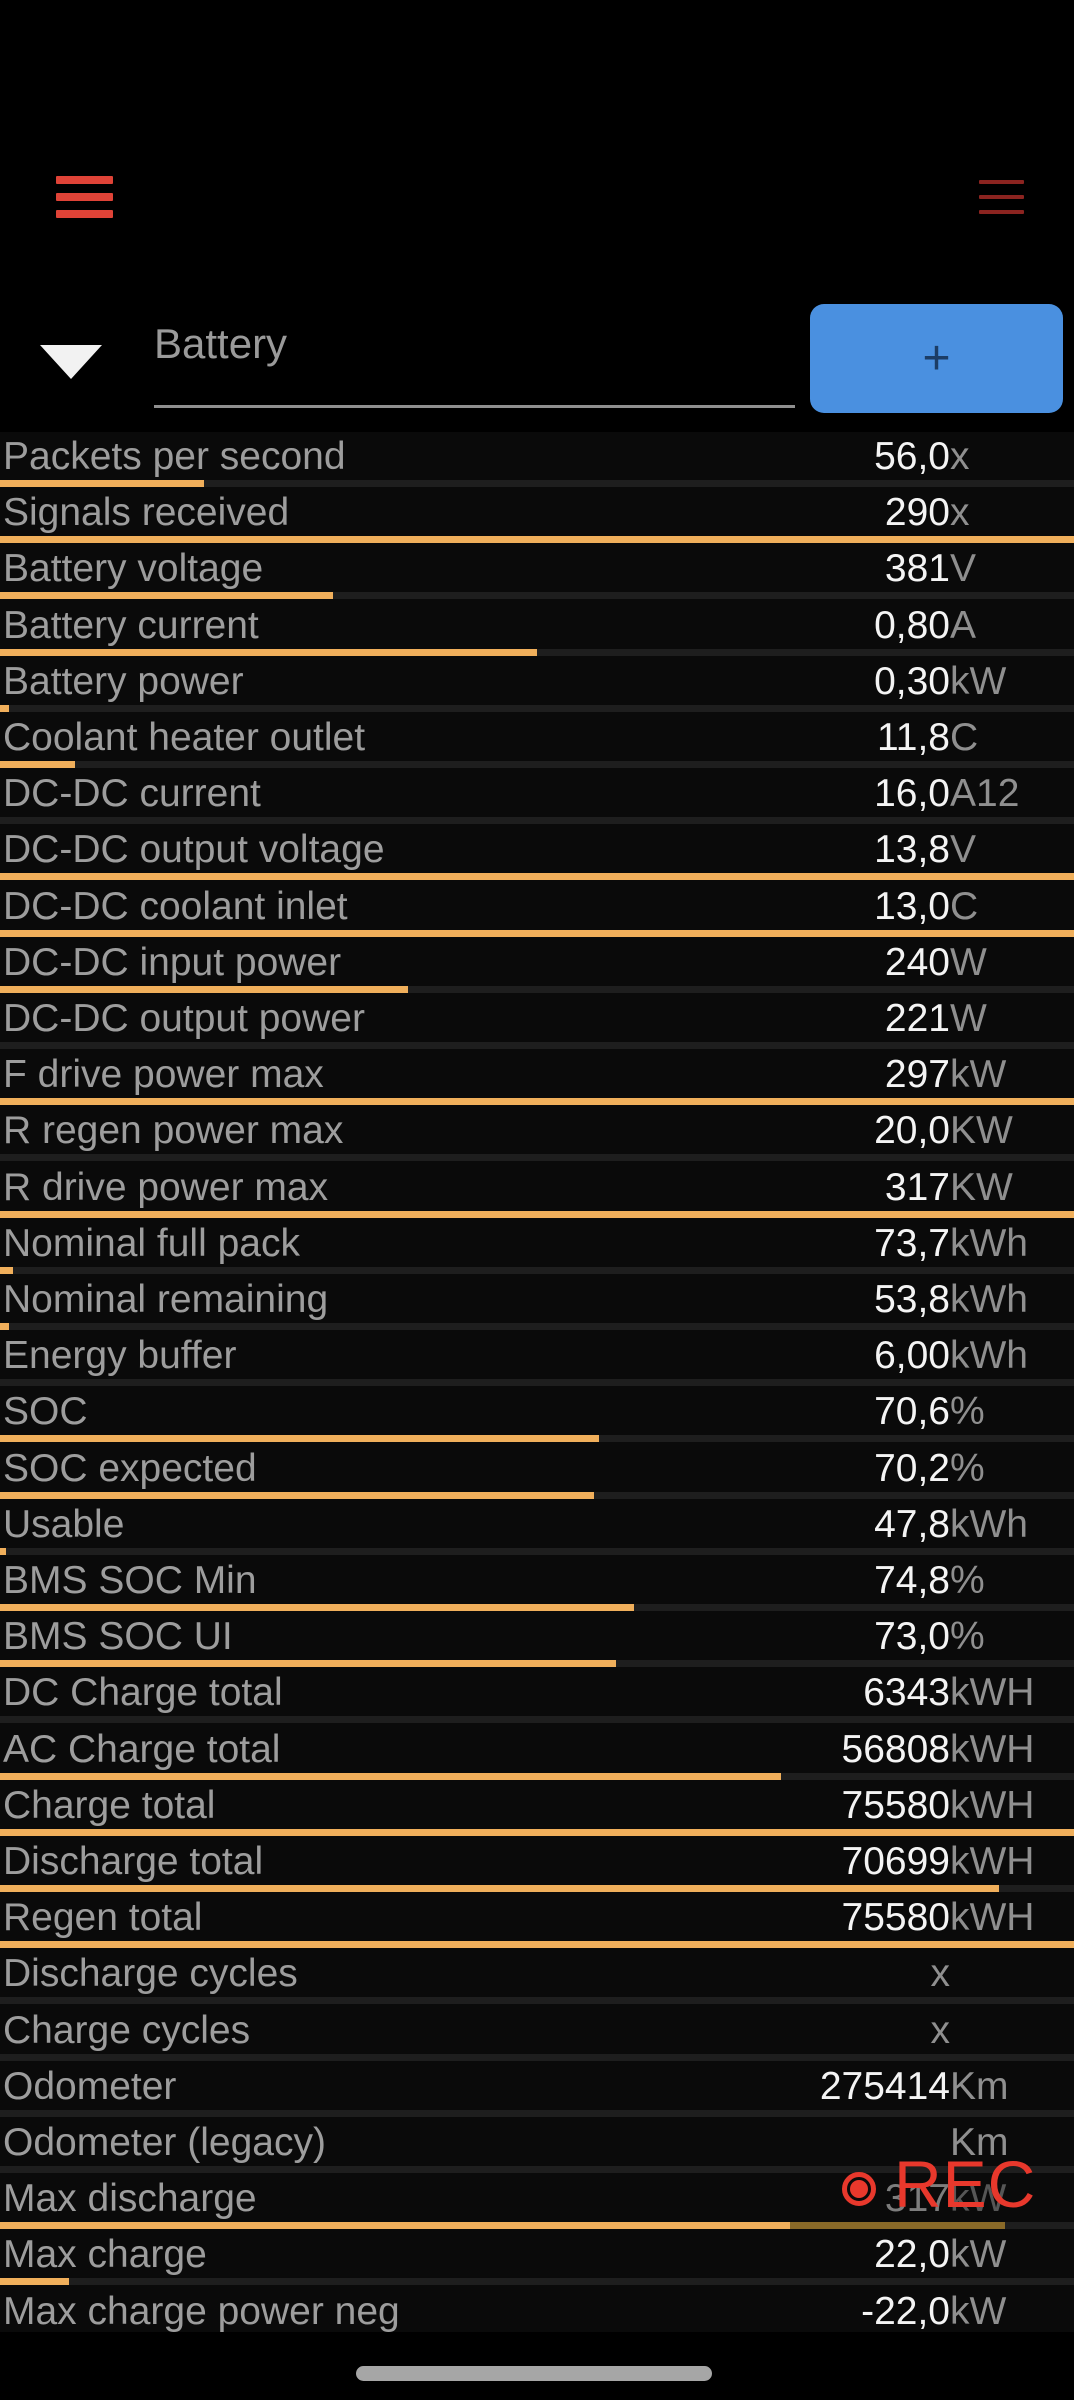 Image resolution: width=1074 pixels, height=2400 pixels. I want to click on row-unit: V, so click(963, 850).